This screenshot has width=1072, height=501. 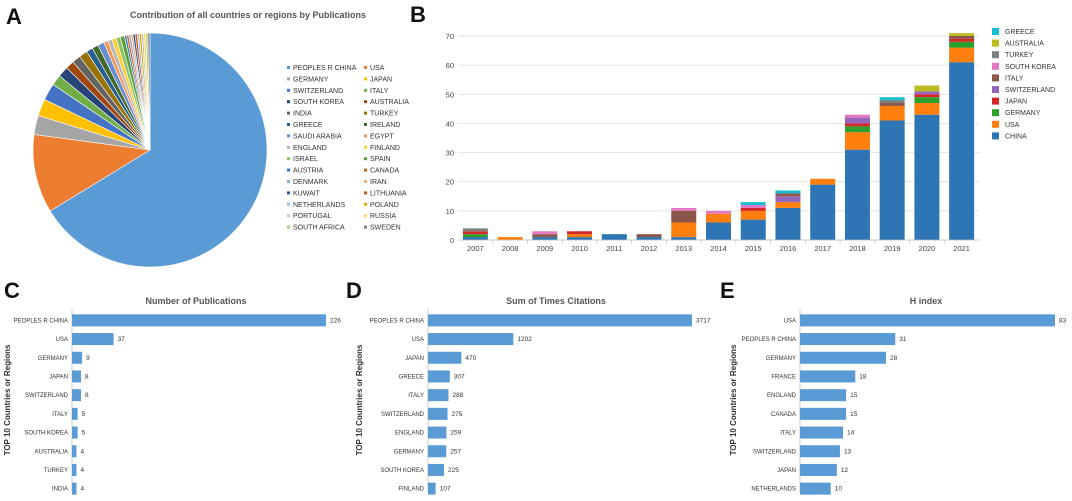 What do you see at coordinates (892, 113) in the screenshot?
I see `b-bar-2019-usa` at bounding box center [892, 113].